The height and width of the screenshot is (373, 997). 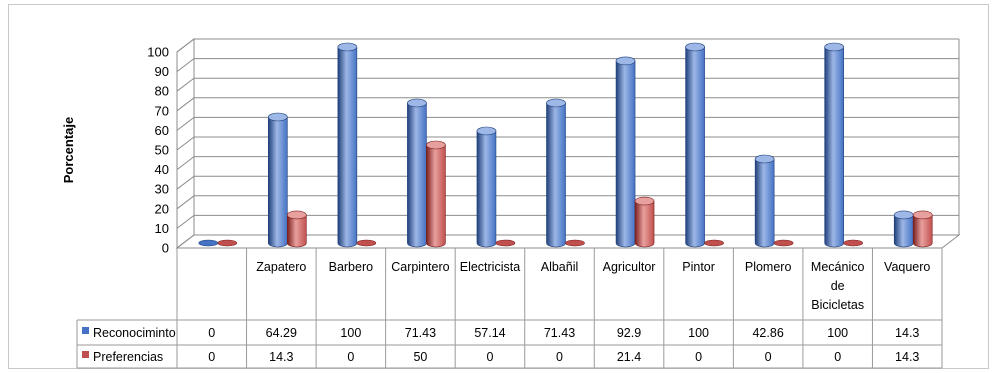 What do you see at coordinates (158, 52) in the screenshot?
I see `y-tick-label: 100` at bounding box center [158, 52].